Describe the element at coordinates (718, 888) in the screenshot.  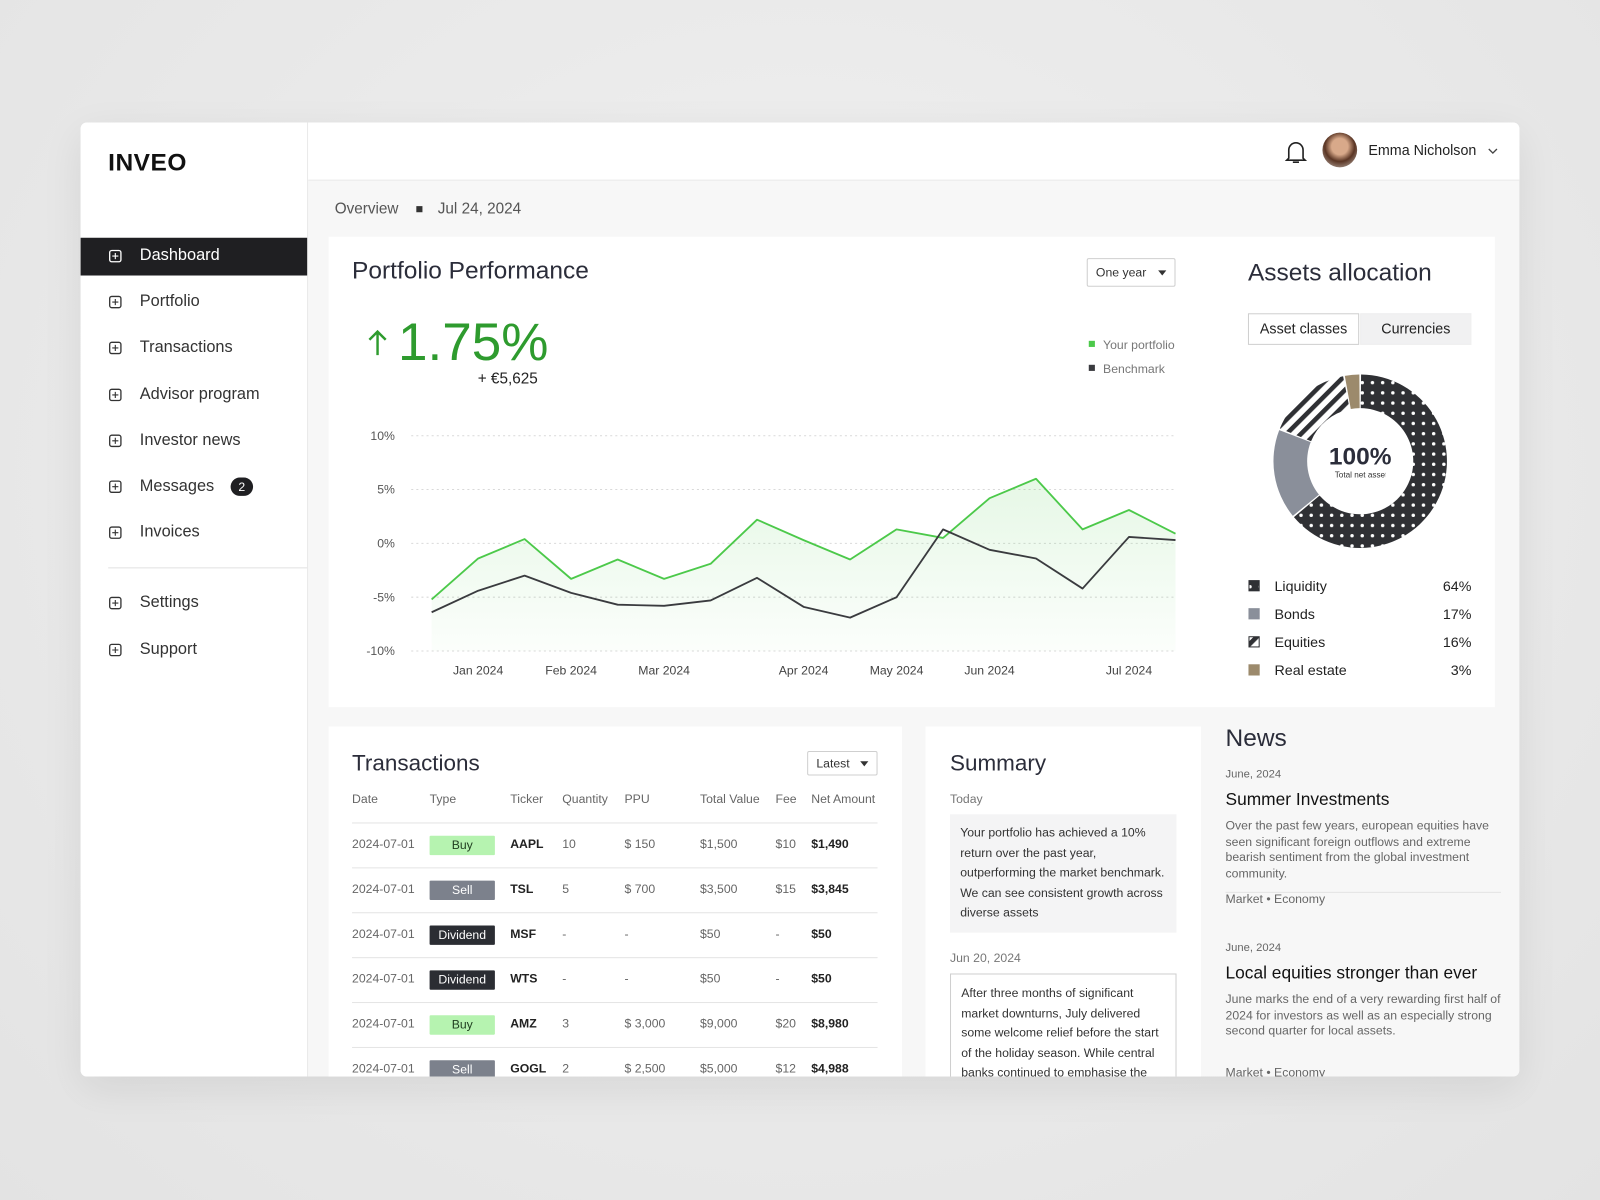
I see `table-cell: $3,500` at that location.